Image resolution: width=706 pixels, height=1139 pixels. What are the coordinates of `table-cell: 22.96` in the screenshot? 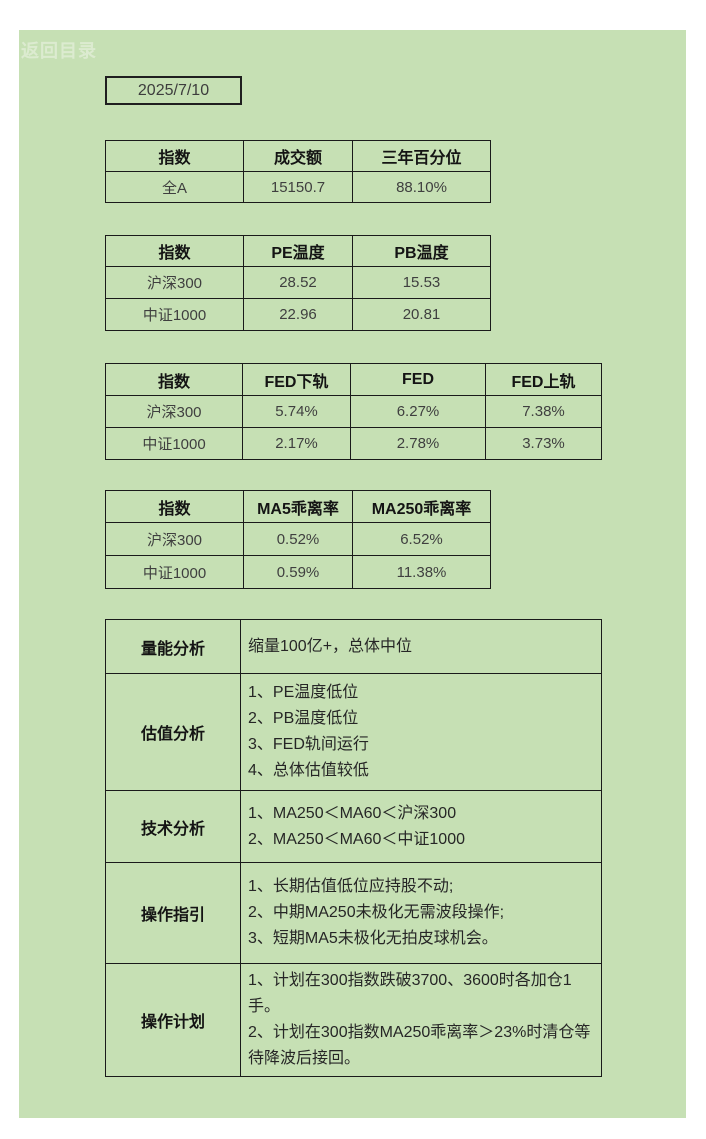 It's located at (298, 314).